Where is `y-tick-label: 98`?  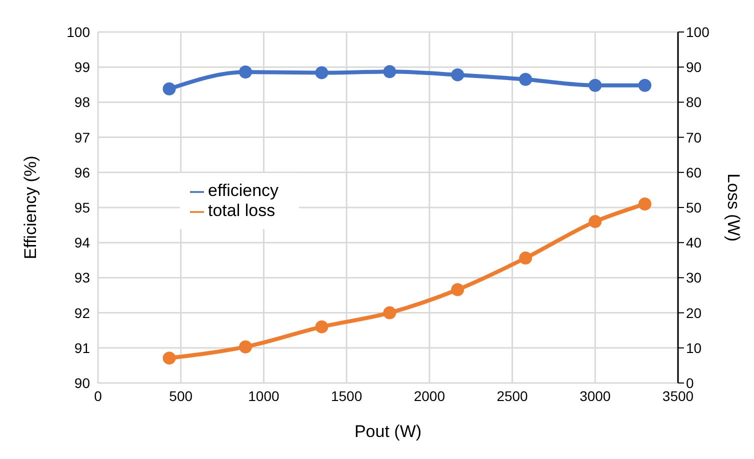
y-tick-label: 98 is located at coordinates (82, 102).